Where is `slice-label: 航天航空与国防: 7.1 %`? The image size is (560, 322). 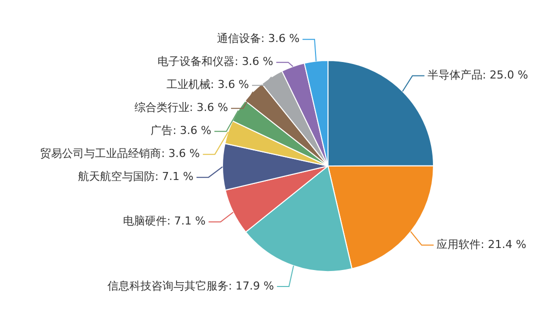 slice-label: 航天航空与国防: 7.1 % is located at coordinates (136, 177).